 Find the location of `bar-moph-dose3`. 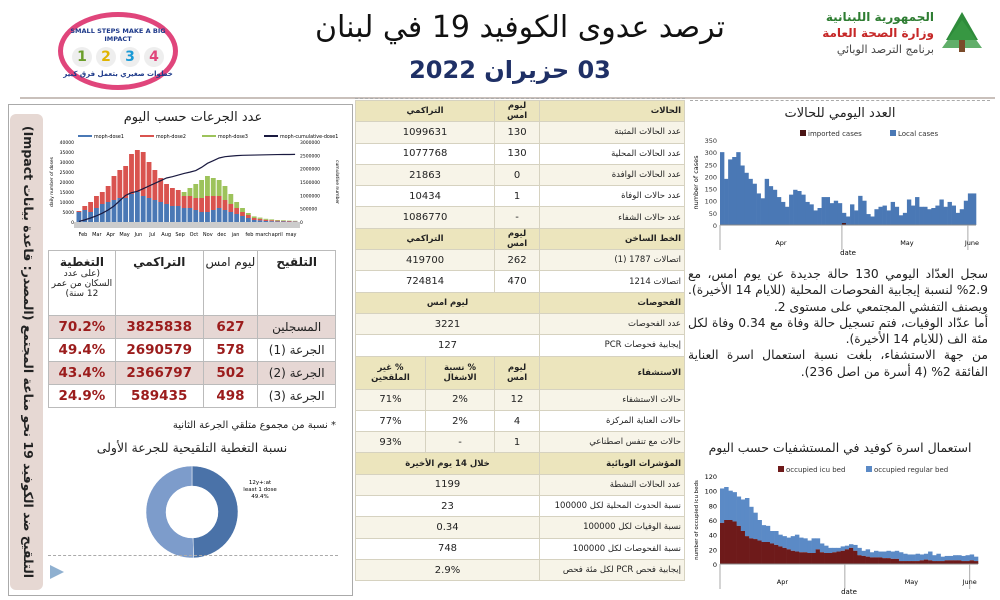

bar-moph-dose3 is located at coordinates (277, 220).